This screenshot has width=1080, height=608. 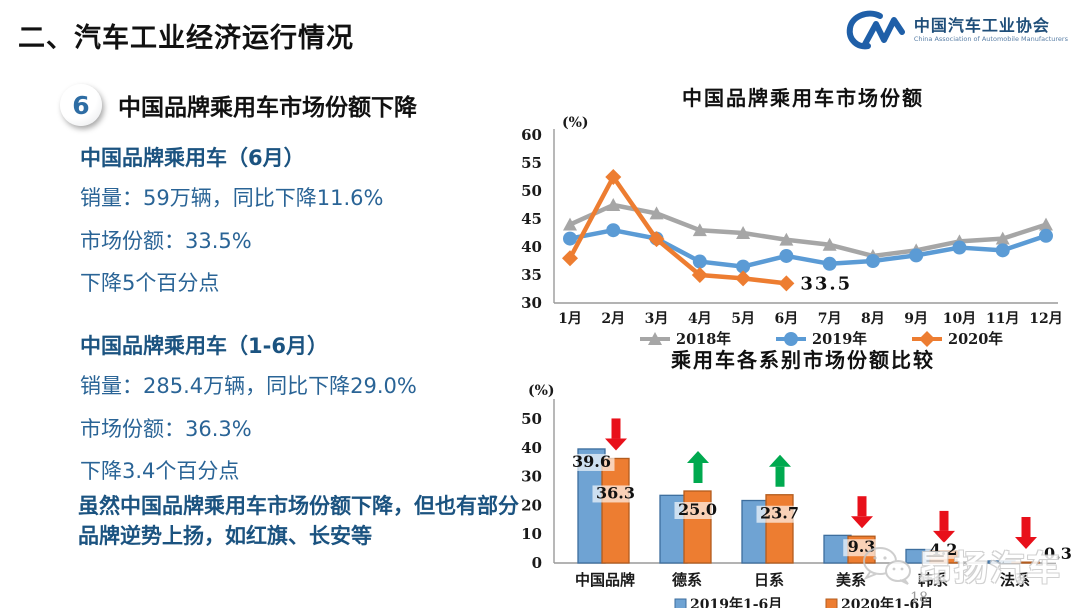 I want to click on watermark-text: 昂扬汽车, so click(x=990, y=569).